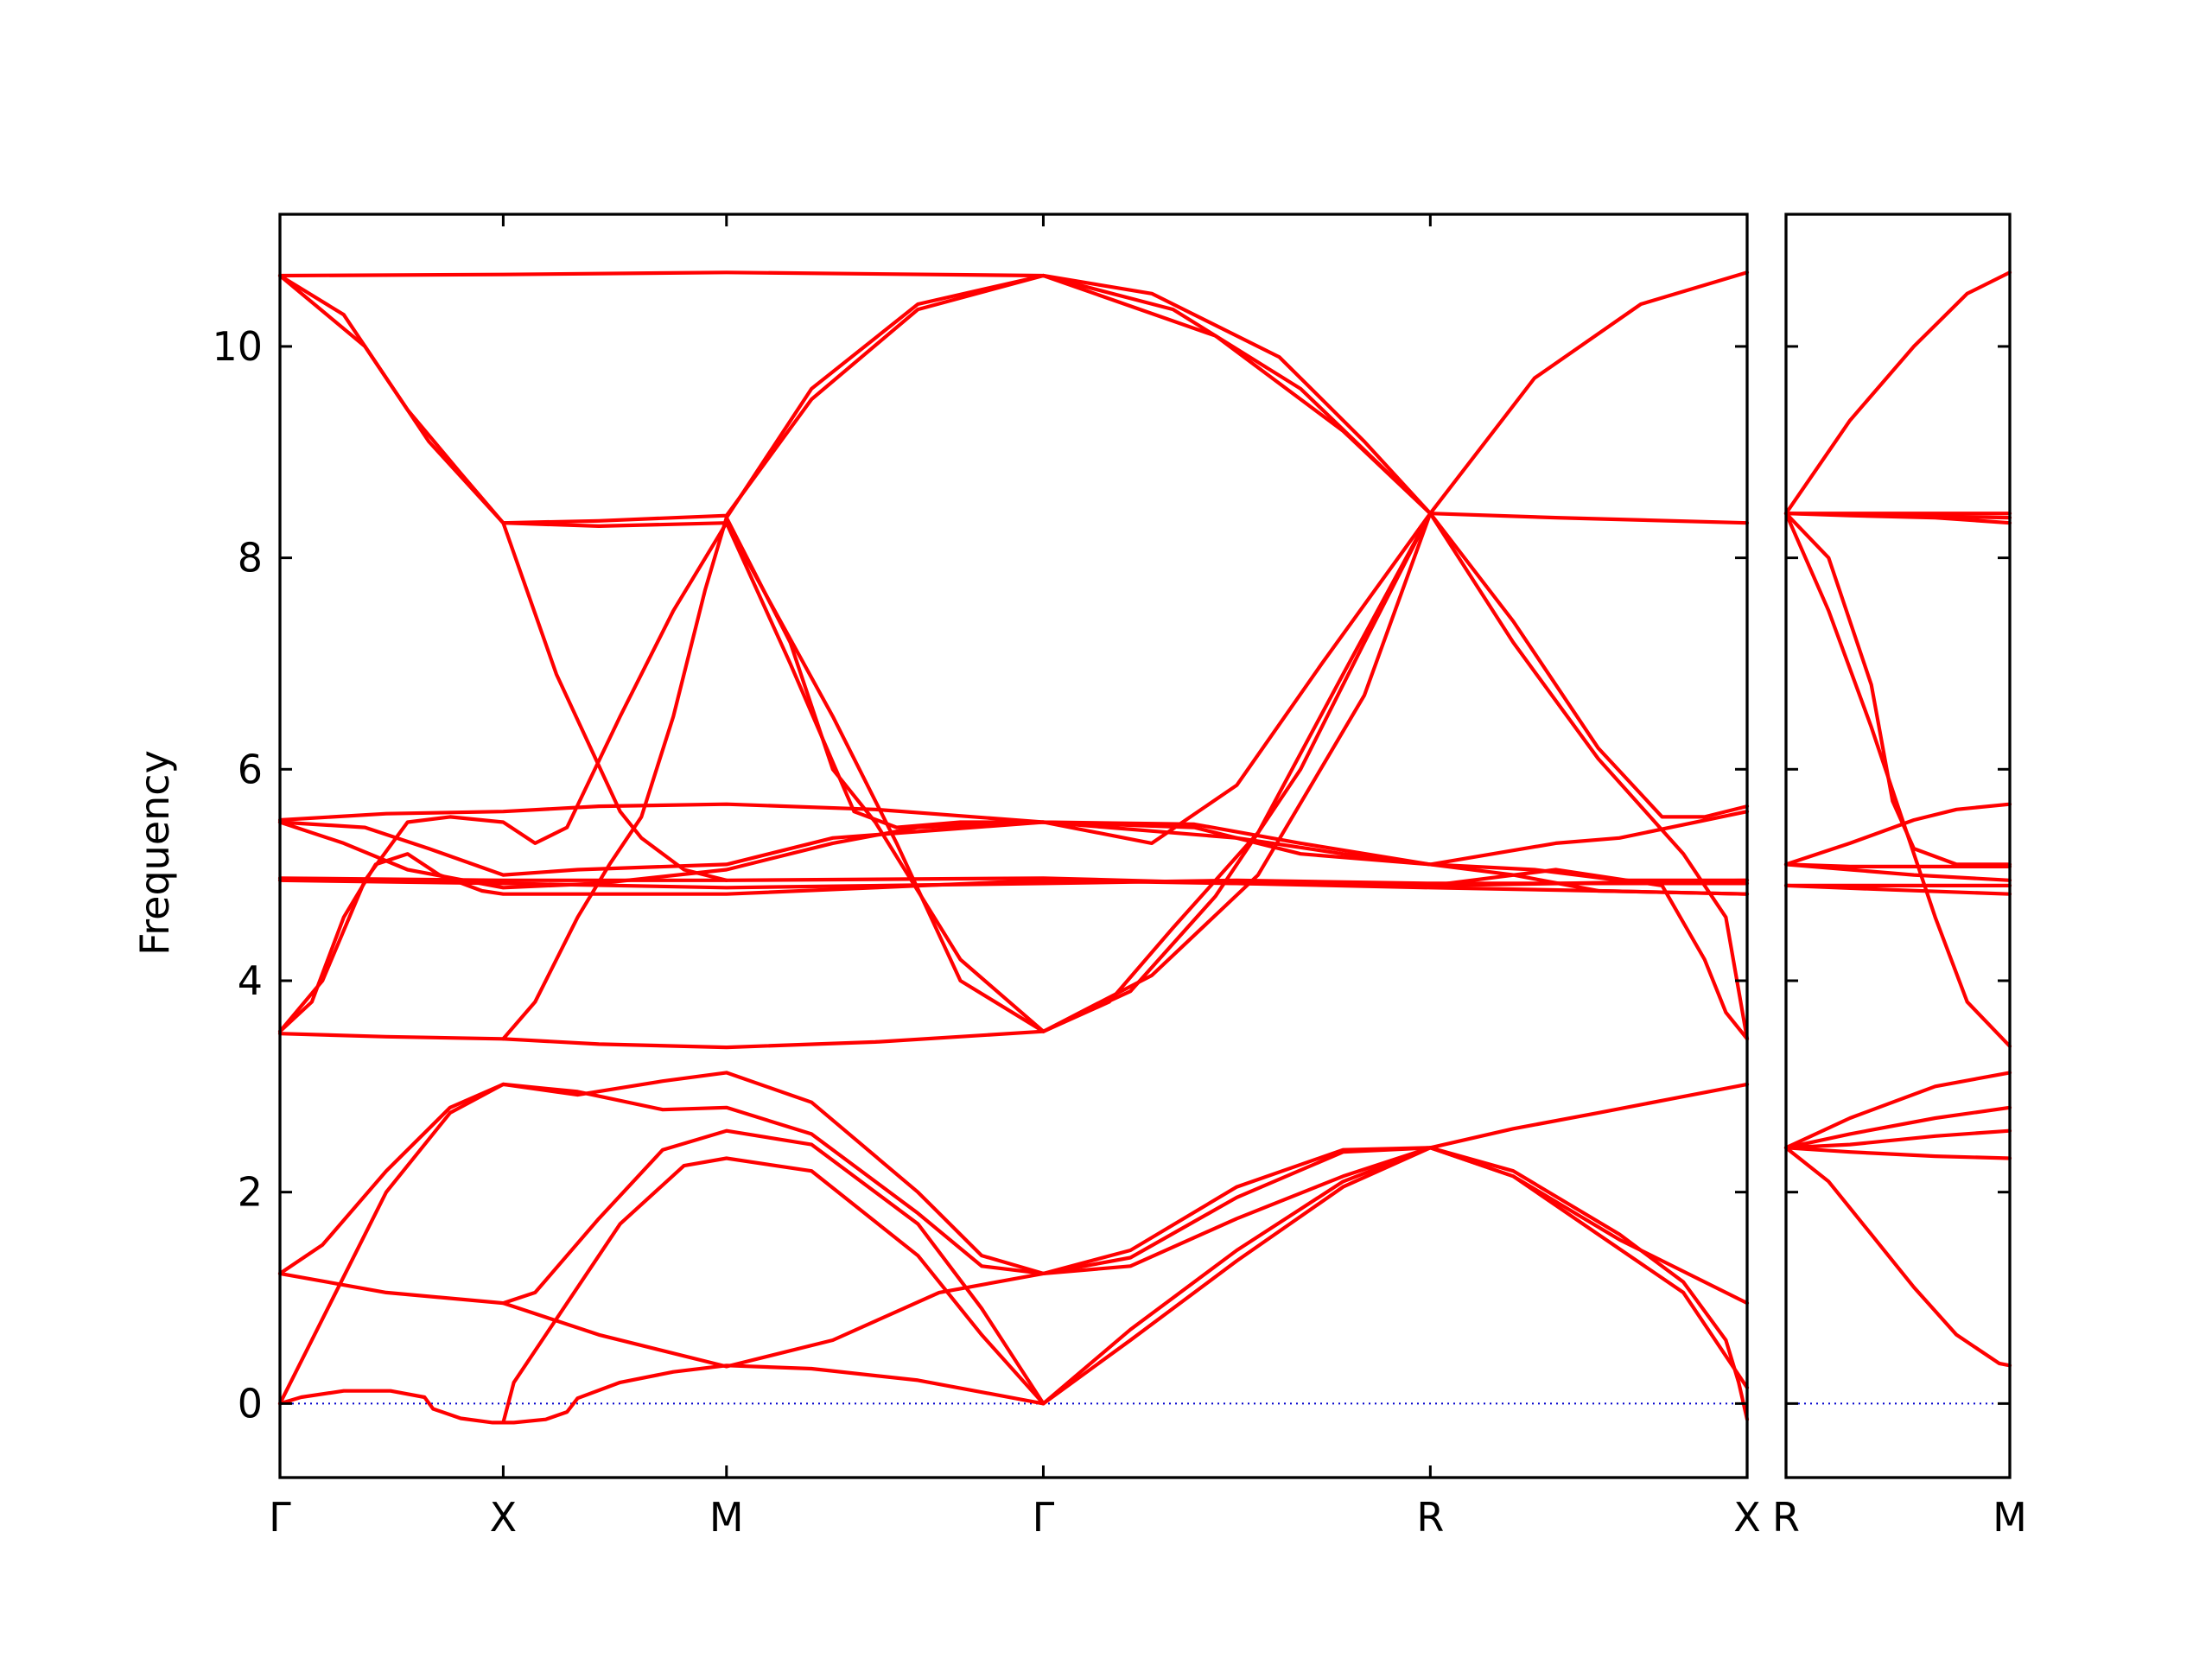 The image size is (2212, 1659). I want to click on y-tick-label: 4, so click(250, 980).